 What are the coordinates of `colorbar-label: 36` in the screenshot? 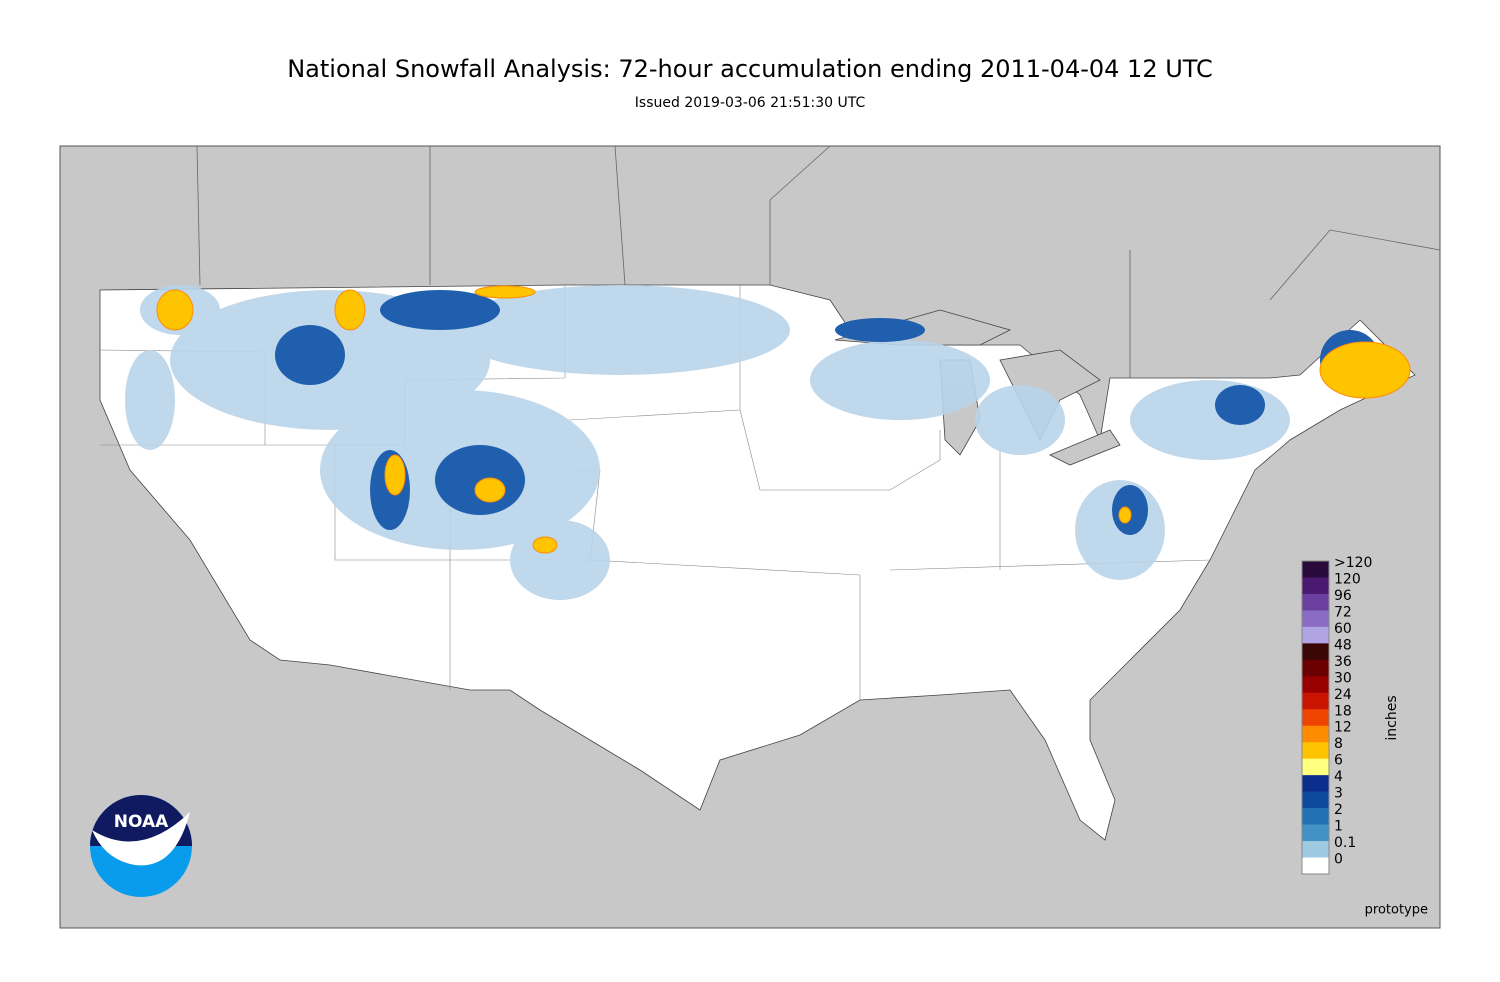 It's located at (1343, 662).